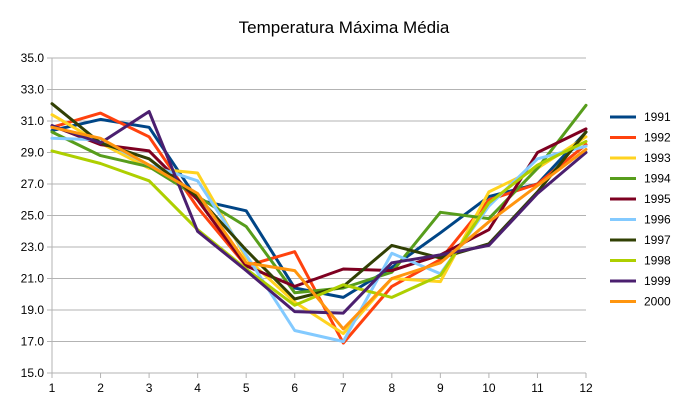 The image size is (682, 405). I want to click on legend-label-1994: 1994, so click(657, 179).